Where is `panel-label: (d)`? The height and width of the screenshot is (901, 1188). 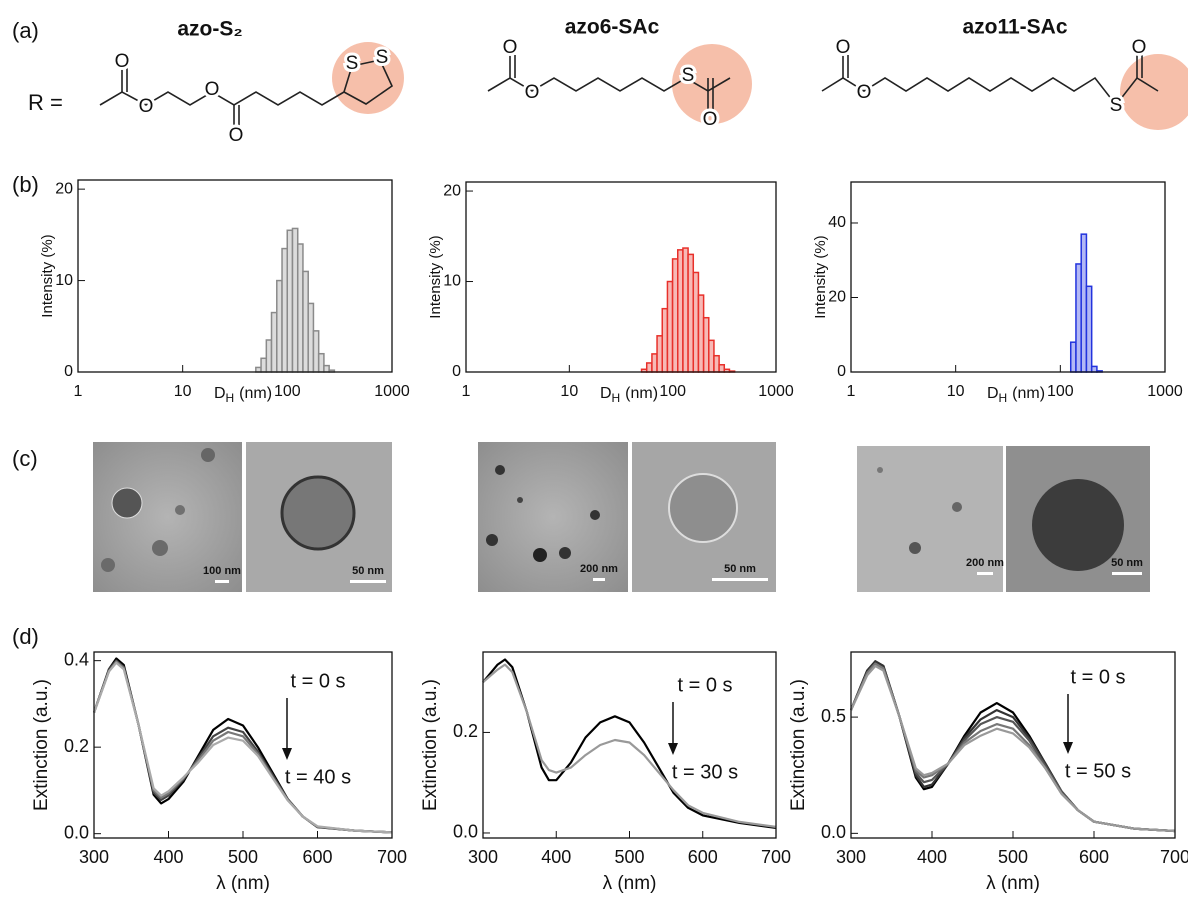
panel-label: (d) is located at coordinates (25, 636).